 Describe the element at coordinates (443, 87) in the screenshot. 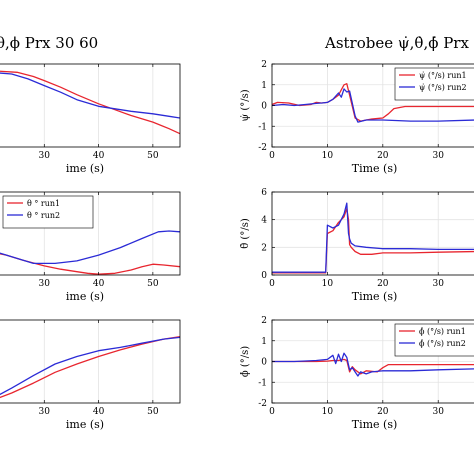

I see `legend-label-run2: ψ̇ (°/s) run2` at that location.